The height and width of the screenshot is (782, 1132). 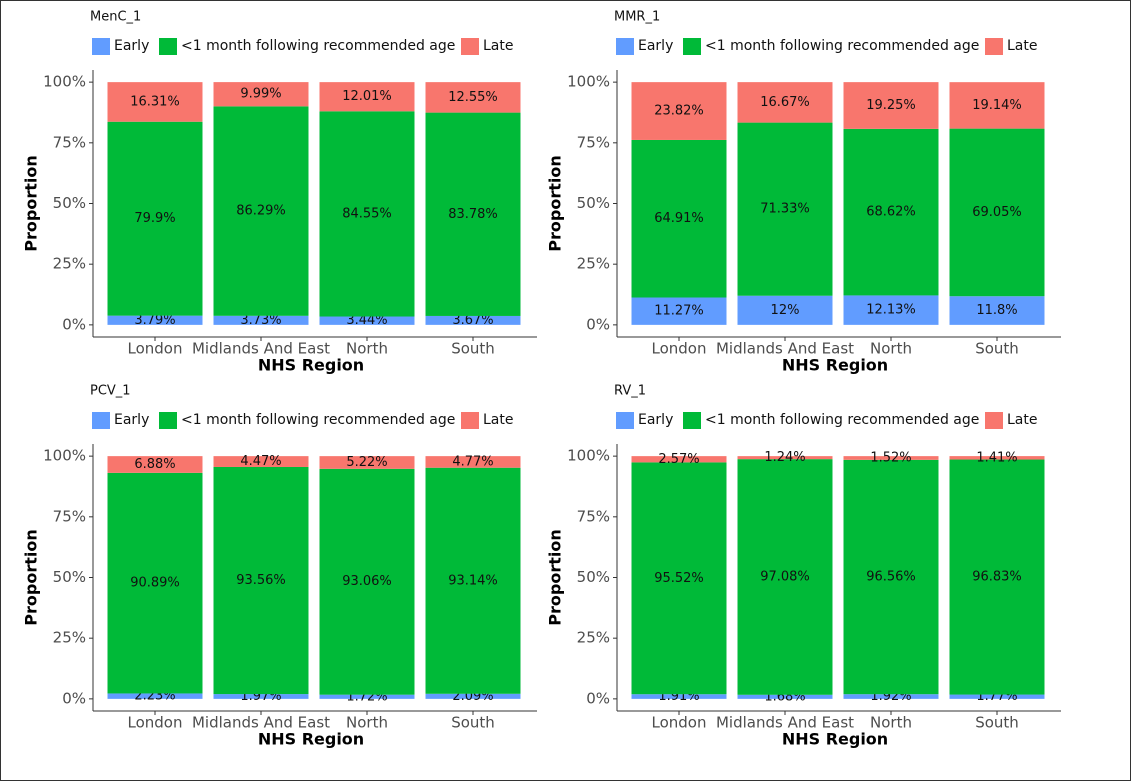 I want to click on panel-title: MMR_1, so click(x=637, y=17).